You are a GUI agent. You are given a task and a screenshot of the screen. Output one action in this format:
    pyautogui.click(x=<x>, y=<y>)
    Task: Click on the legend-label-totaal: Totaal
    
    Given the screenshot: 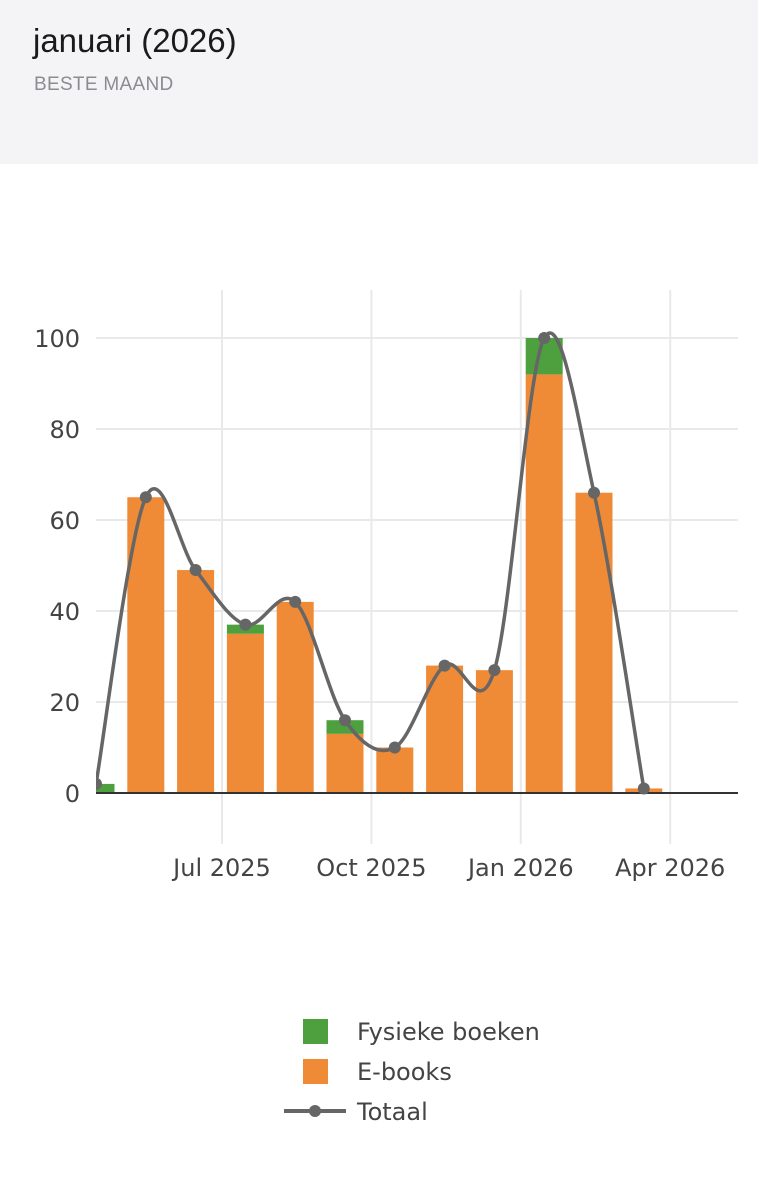 What is the action you would take?
    pyautogui.click(x=392, y=1112)
    